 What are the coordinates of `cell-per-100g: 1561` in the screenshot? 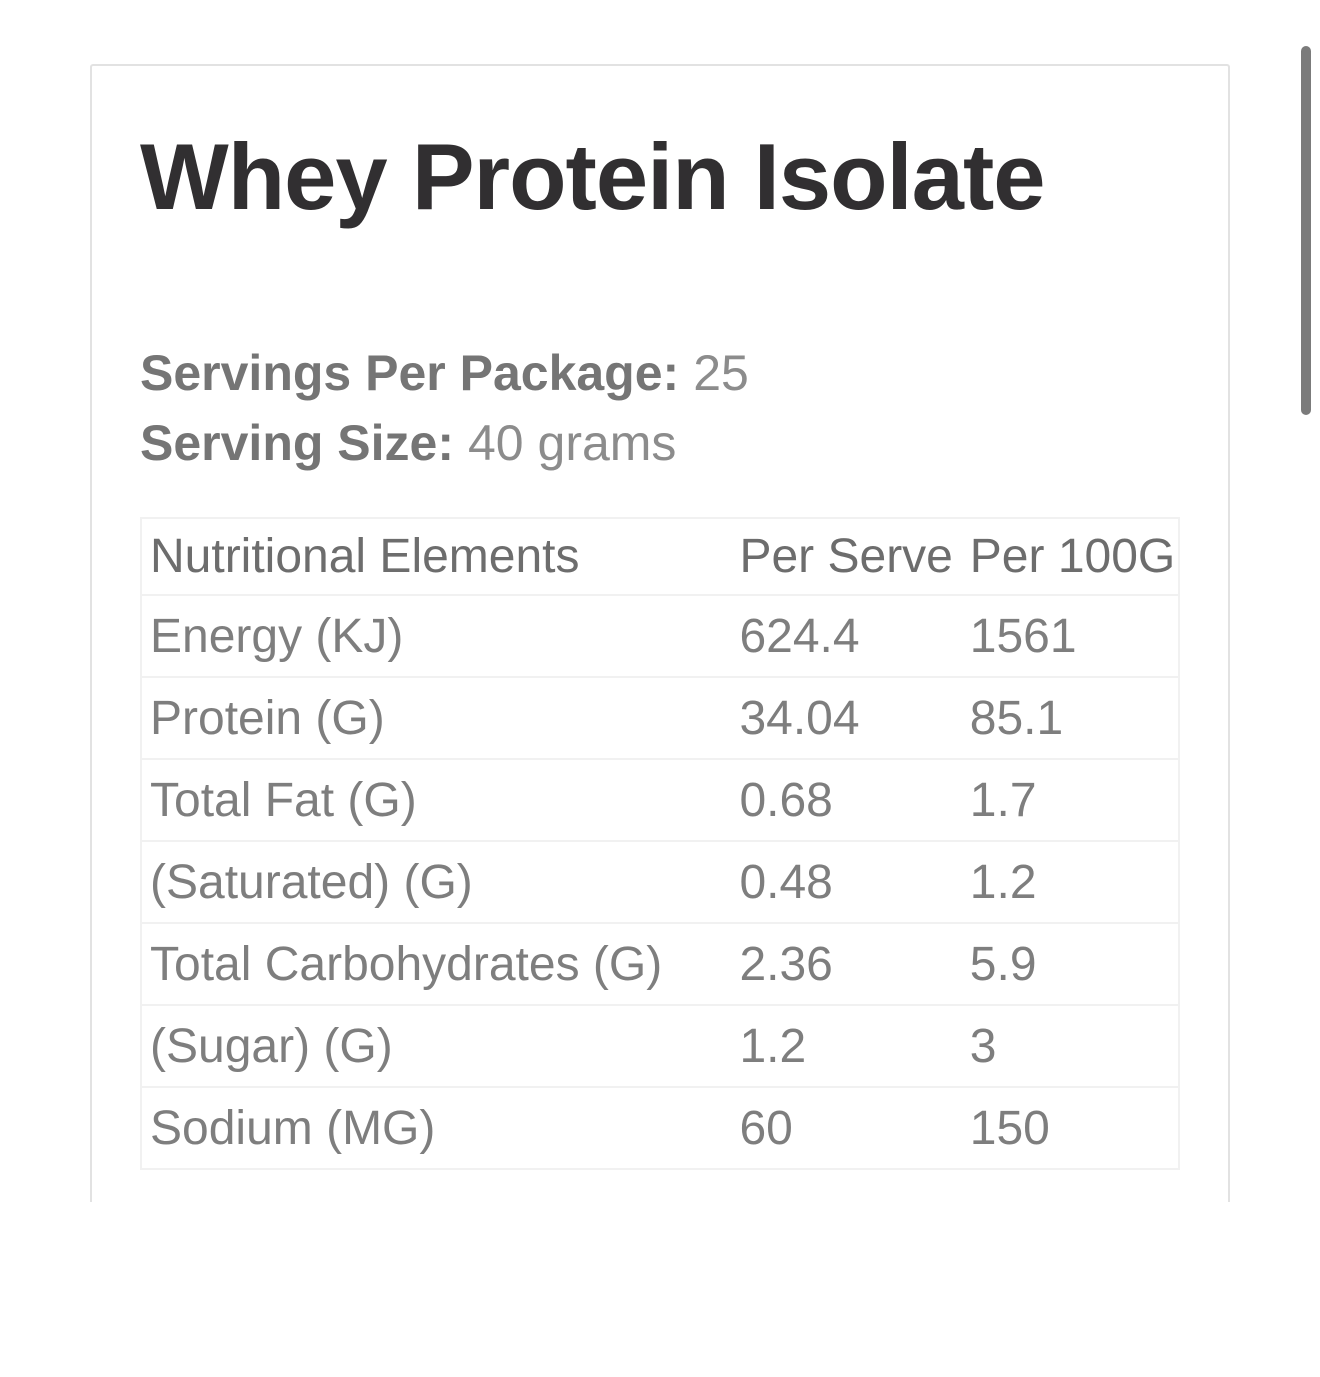 It's located at (1074, 635).